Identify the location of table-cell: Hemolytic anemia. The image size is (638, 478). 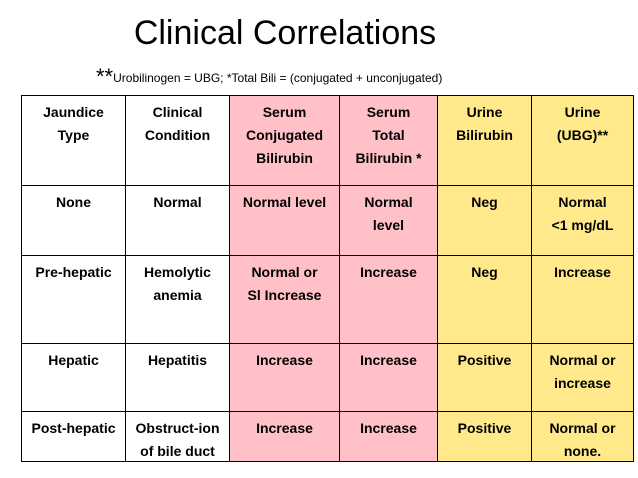
(177, 299).